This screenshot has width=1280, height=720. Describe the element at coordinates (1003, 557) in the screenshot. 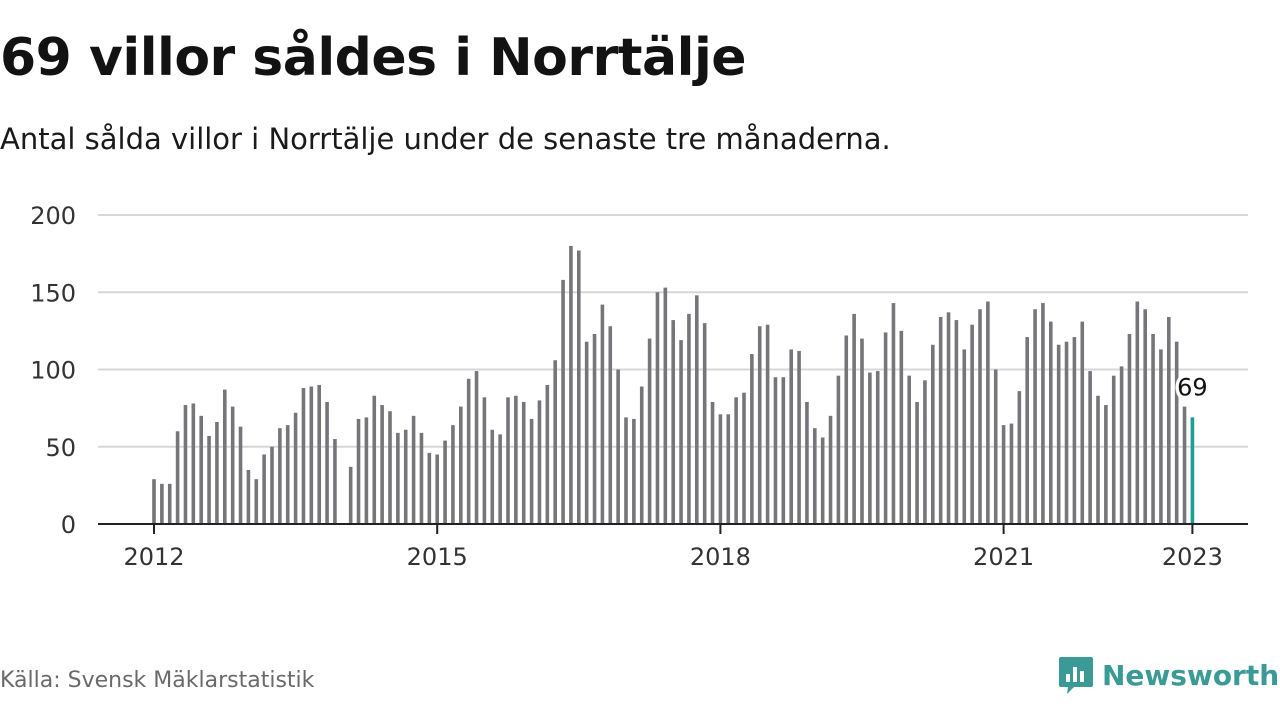

I see `x-tick-label: 2021` at that location.